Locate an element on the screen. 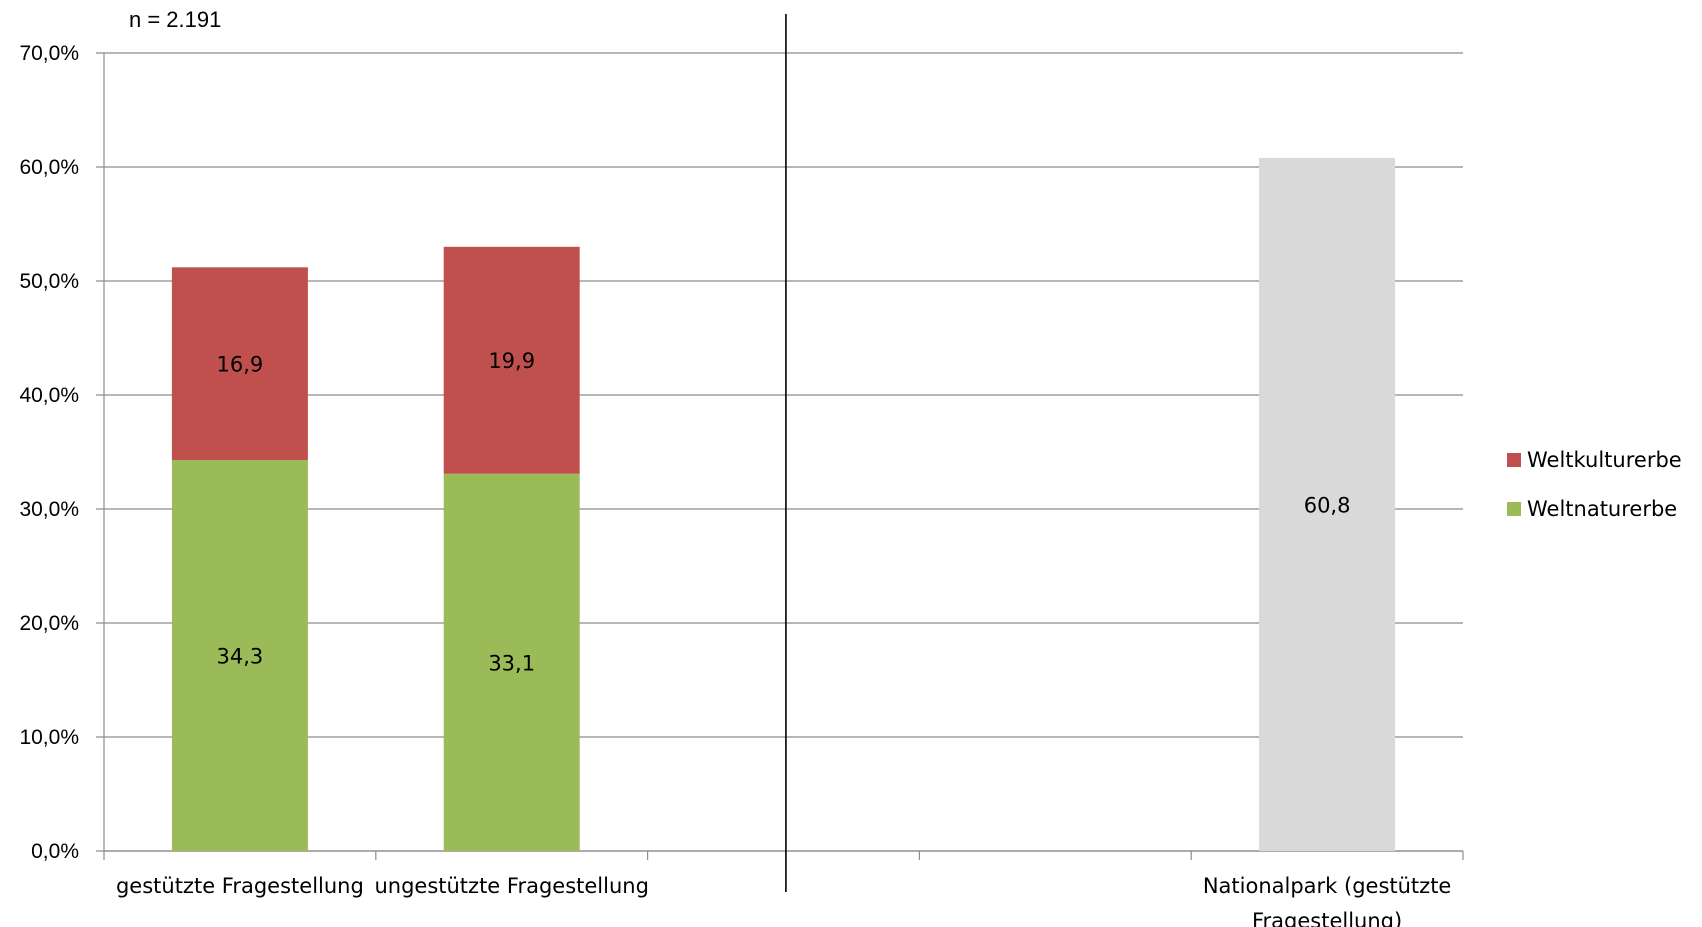  data-label: 60,8 is located at coordinates (1327, 505).